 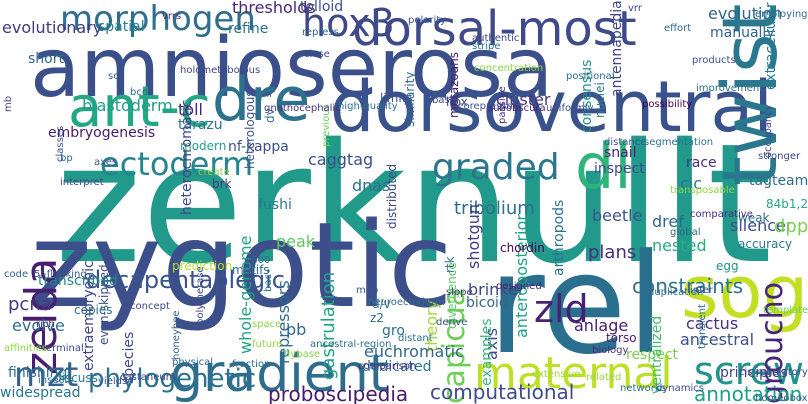 I want to click on cloud-word: interpret, so click(x=82, y=182).